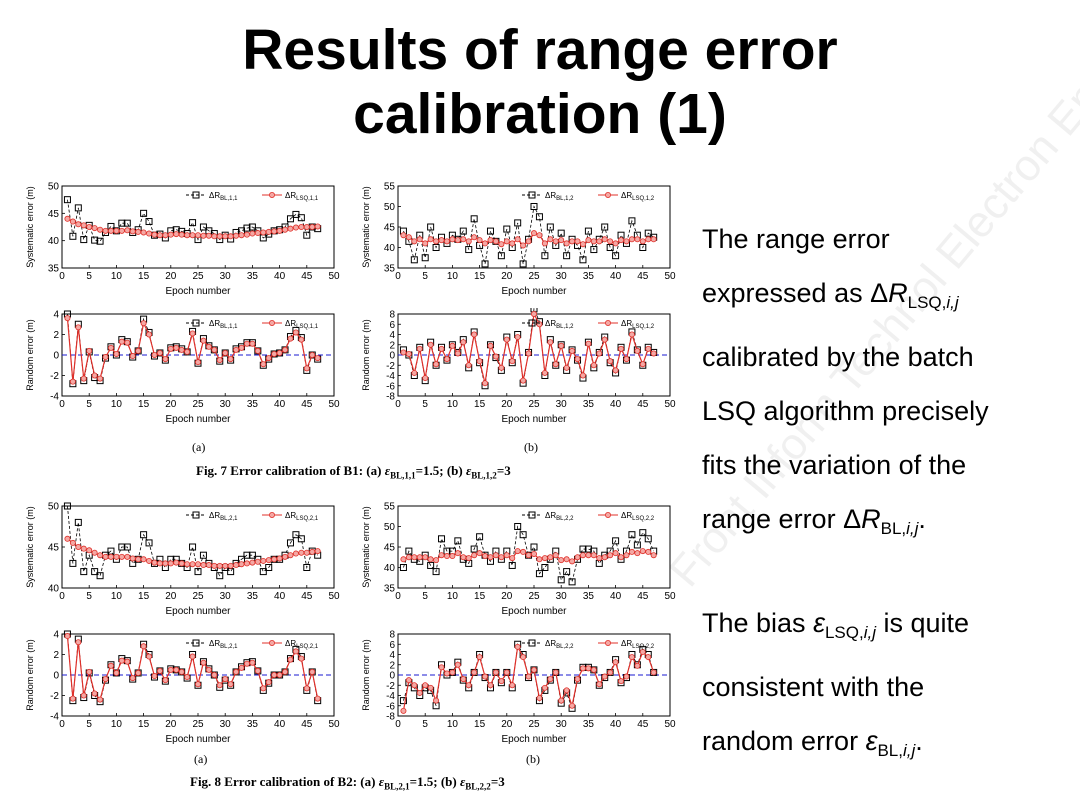 Image resolution: width=1080 pixels, height=810 pixels. I want to click on y-tick-label: 2, so click(392, 345).